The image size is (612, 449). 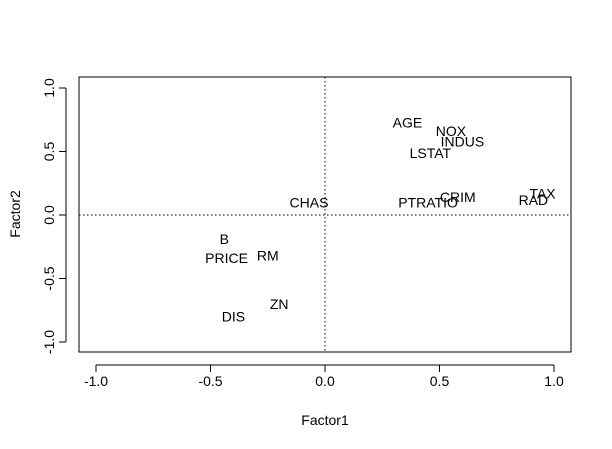 I want to click on point-label-indus: INDUS, so click(x=463, y=141).